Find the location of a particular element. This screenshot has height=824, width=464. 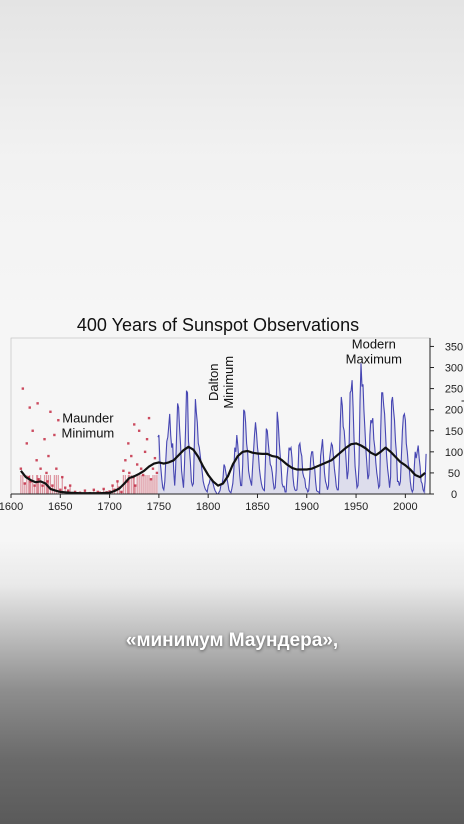

annotation-line: Modern is located at coordinates (374, 344).